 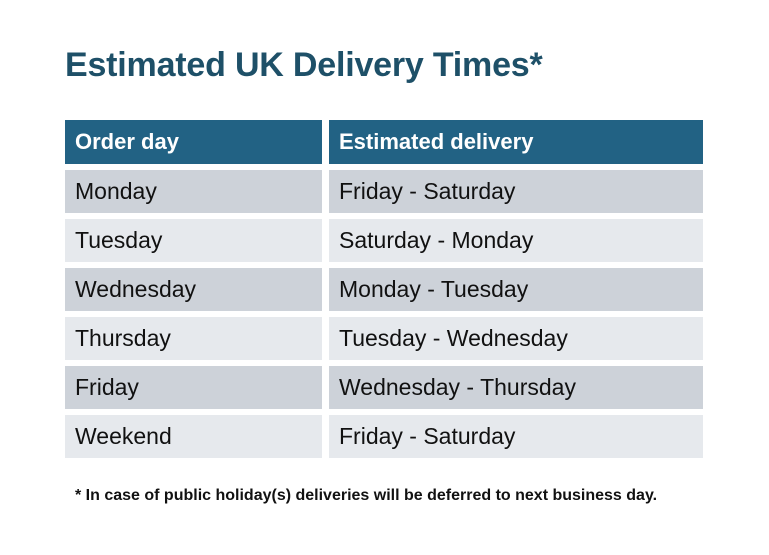 I want to click on estimated-delivery-cell: Tuesday - Wednesday, so click(x=516, y=338).